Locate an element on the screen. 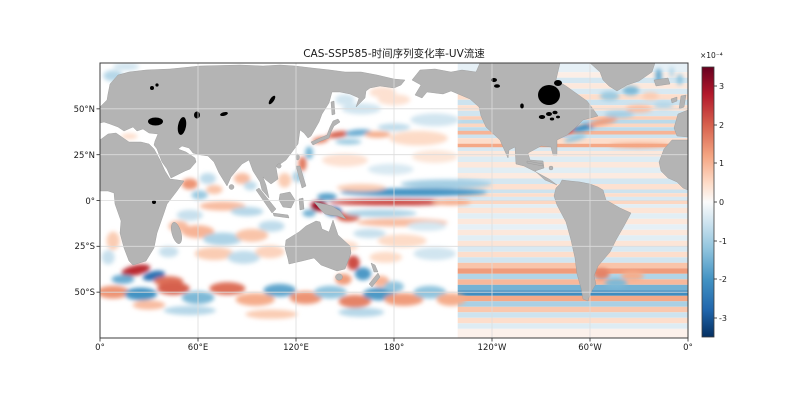 The height and width of the screenshot is (415, 800). island-ireland is located at coordinates (674, 100).